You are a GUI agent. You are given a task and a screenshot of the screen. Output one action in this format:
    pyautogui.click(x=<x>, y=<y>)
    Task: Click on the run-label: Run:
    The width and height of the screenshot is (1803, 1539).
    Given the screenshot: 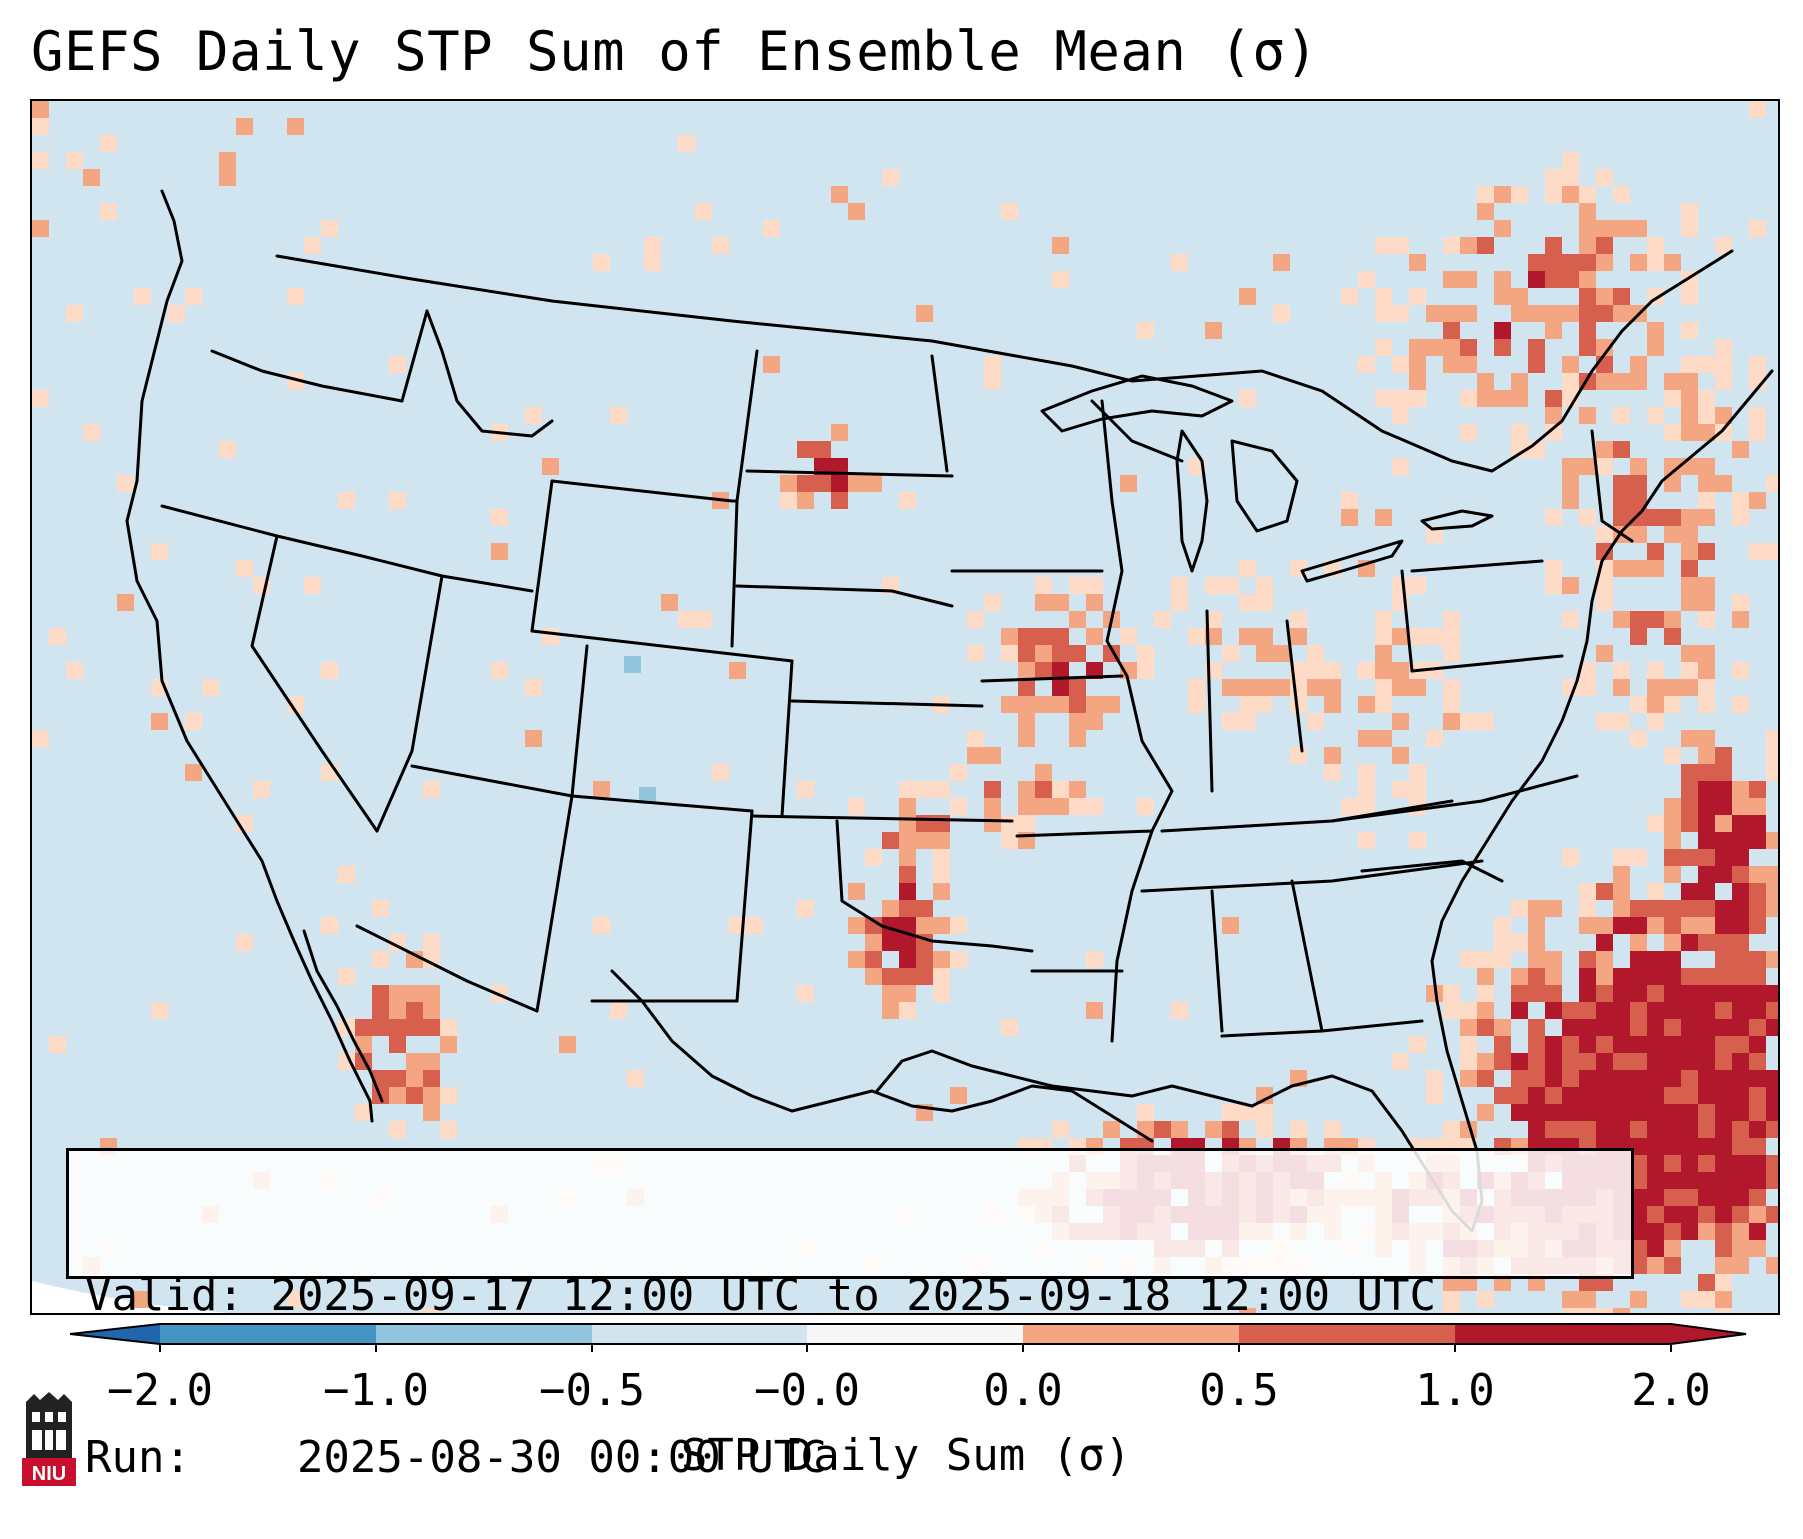 What is the action you would take?
    pyautogui.click(x=138, y=1457)
    